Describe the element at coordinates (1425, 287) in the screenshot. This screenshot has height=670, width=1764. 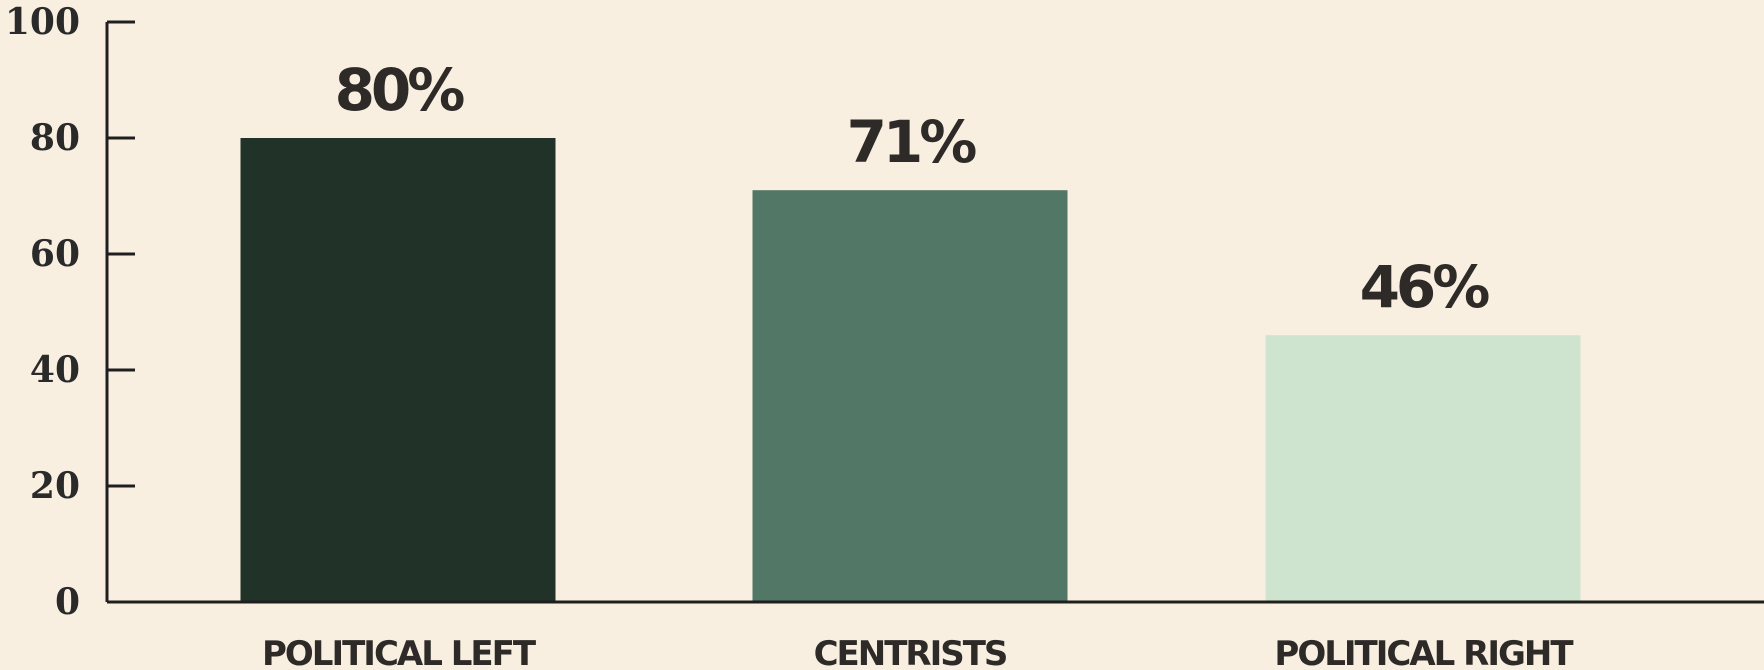
I see `bar-value-label: 46%` at that location.